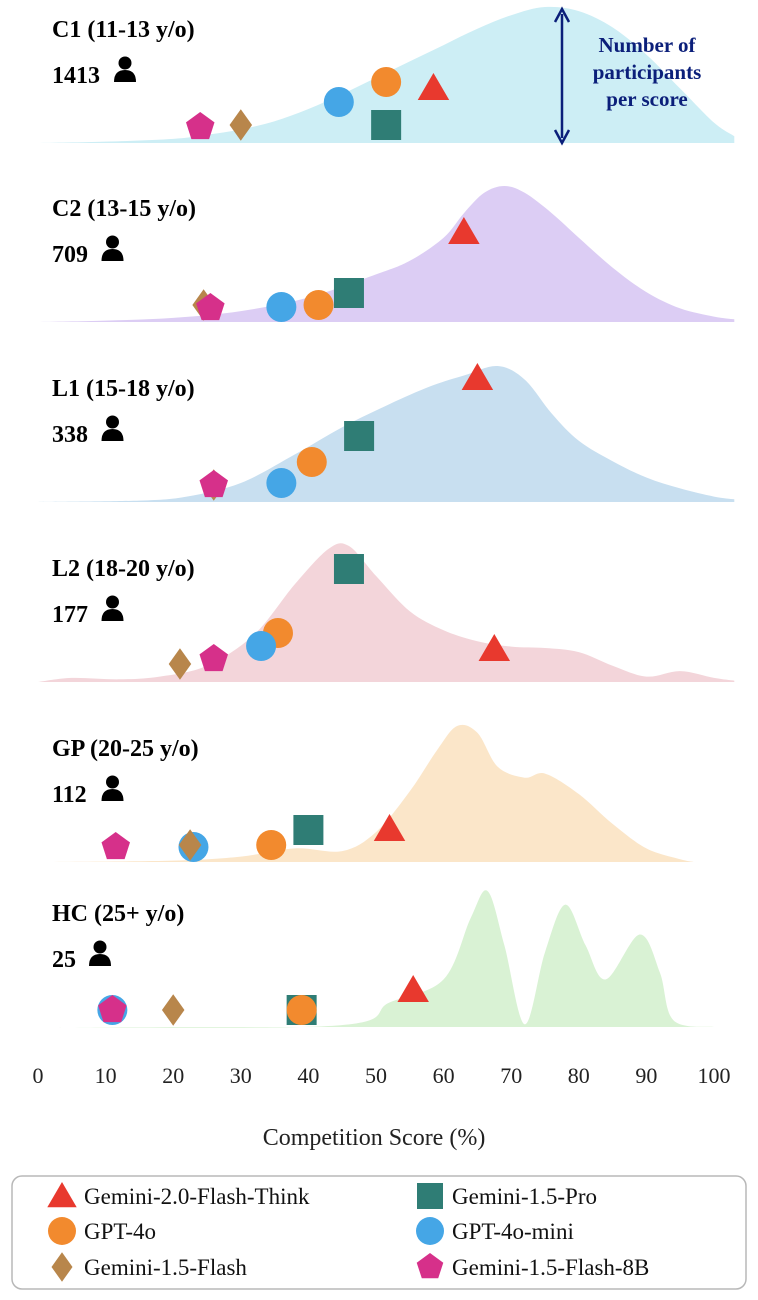 The width and height of the screenshot is (758, 1300). What do you see at coordinates (38, 1075) in the screenshot?
I see `x-tick-label: 0` at bounding box center [38, 1075].